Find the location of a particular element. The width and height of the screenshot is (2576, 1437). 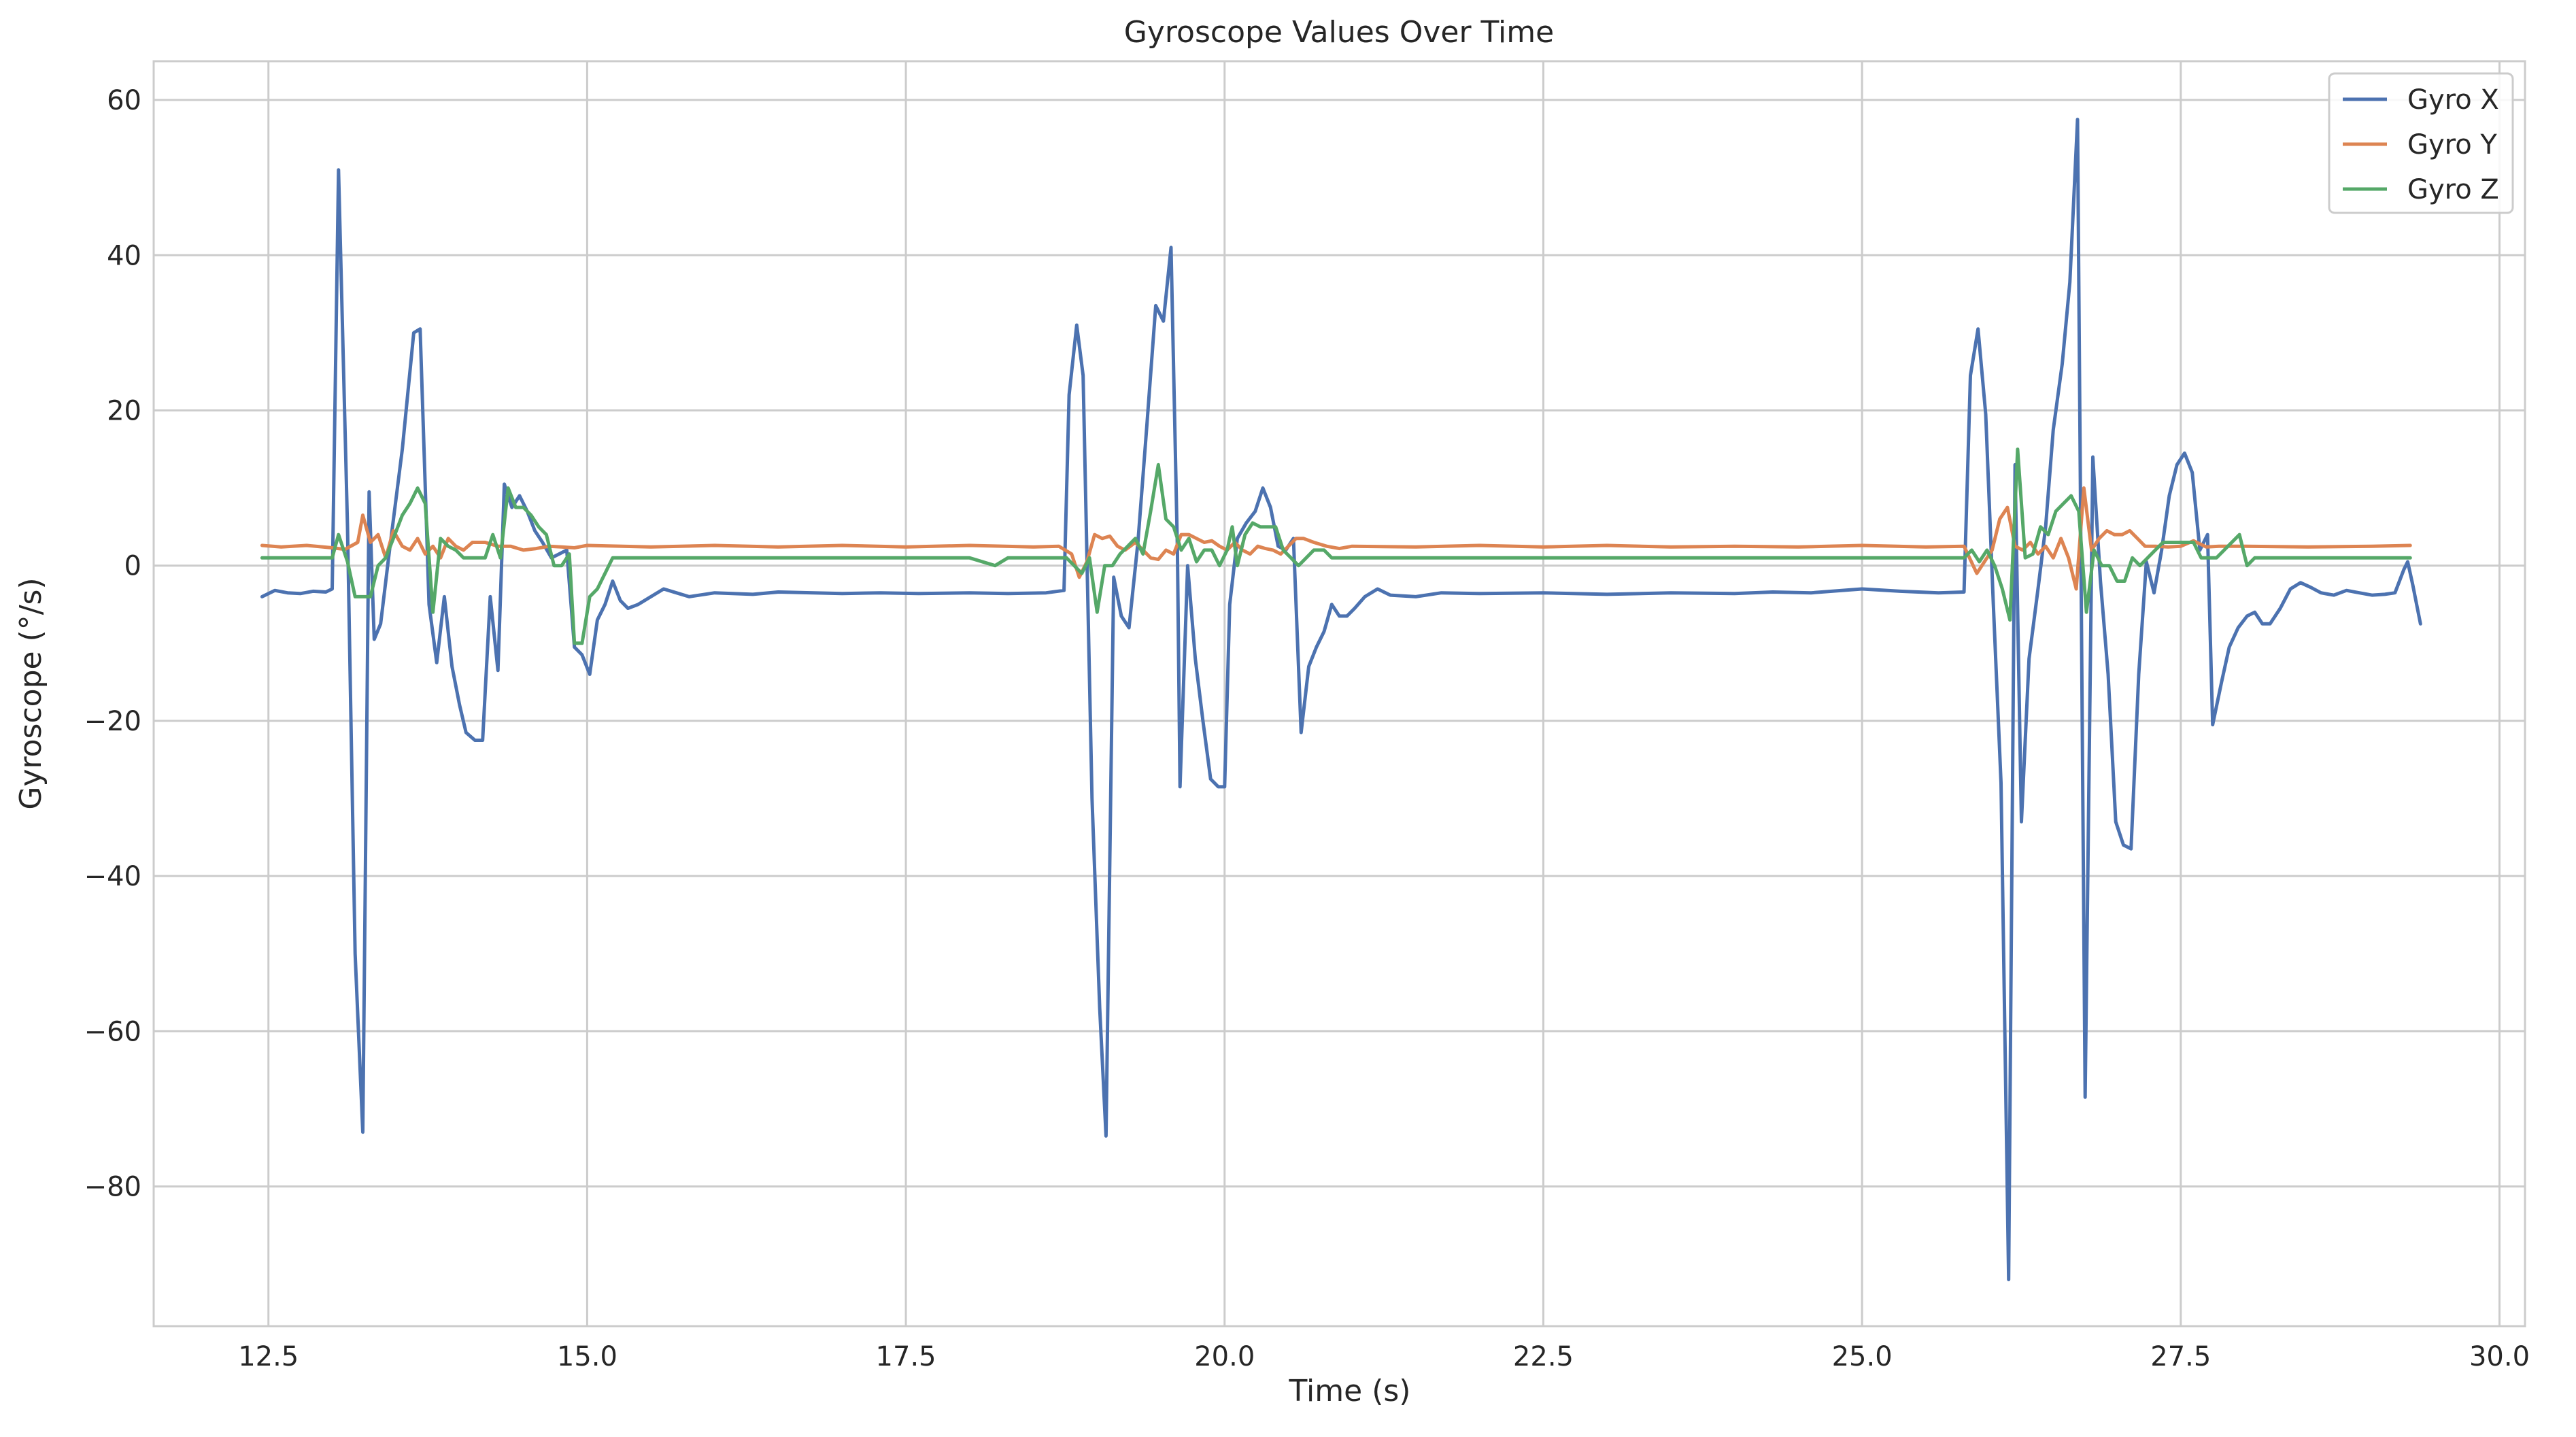

series-line-gyro-y is located at coordinates (1336, 538).